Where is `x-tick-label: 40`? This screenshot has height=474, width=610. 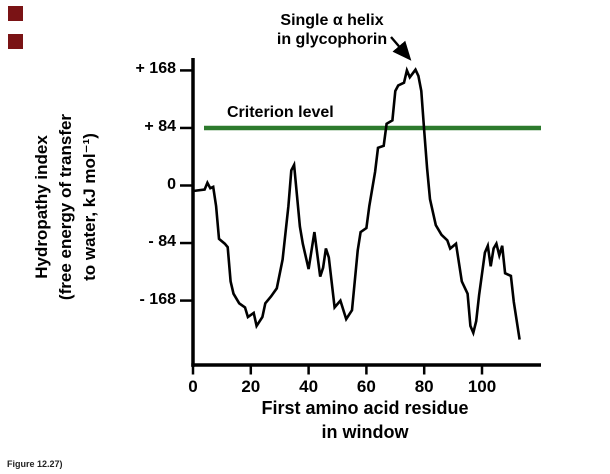
x-tick-label: 40 is located at coordinates (309, 386).